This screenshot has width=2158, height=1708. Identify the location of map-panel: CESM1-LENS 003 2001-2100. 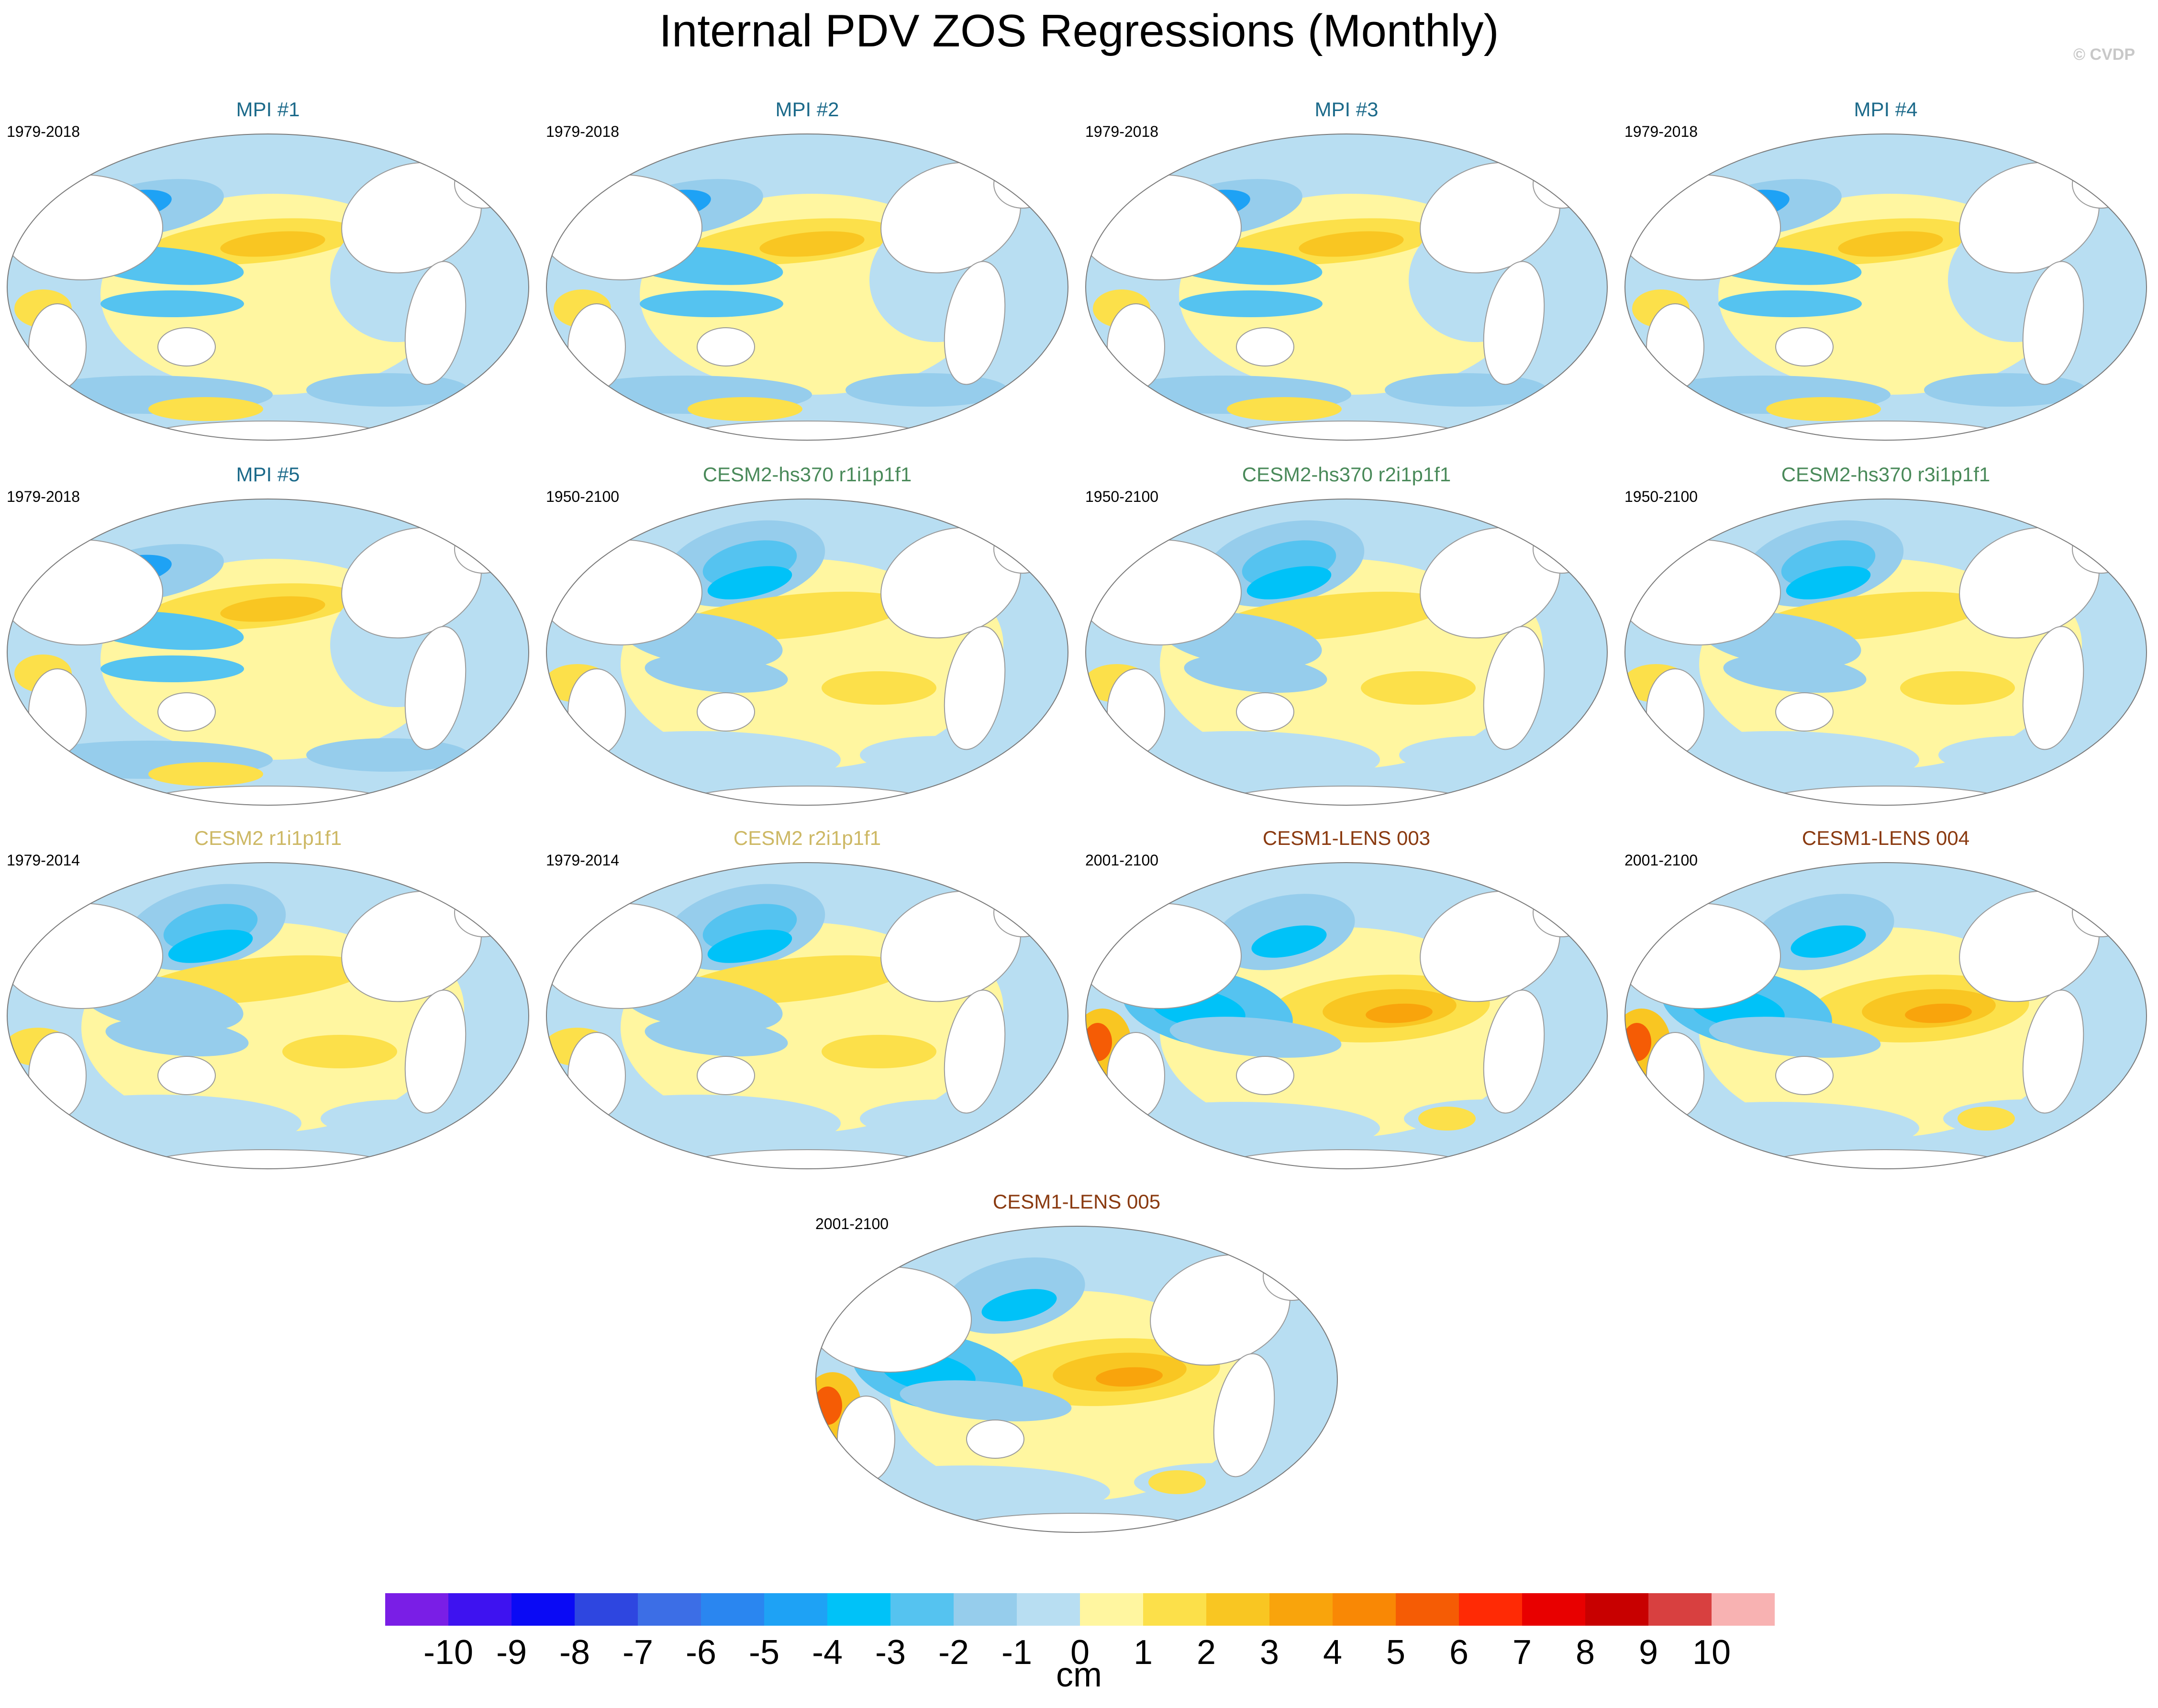
(1346, 999).